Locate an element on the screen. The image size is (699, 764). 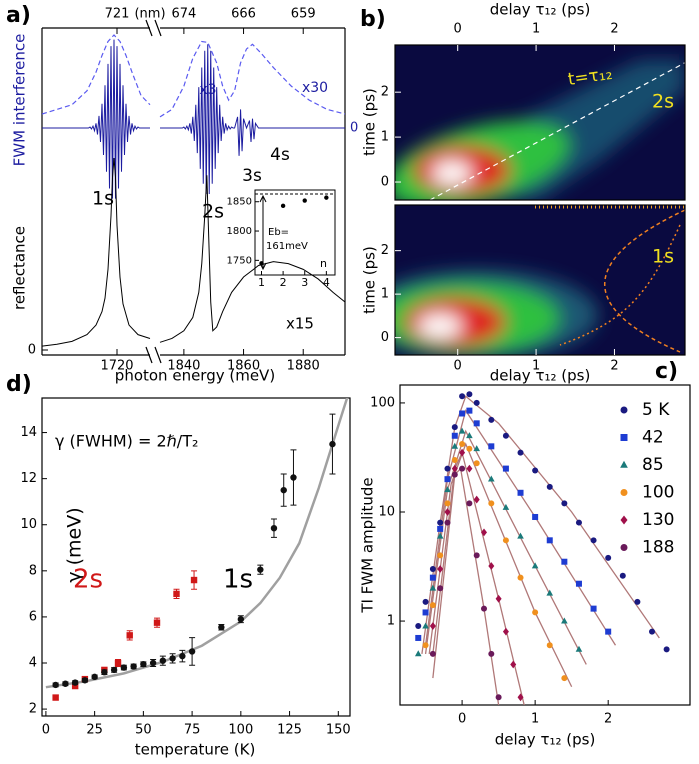
x2-axis-title: delay τ₁₂ (ps) is located at coordinates (540, 10).